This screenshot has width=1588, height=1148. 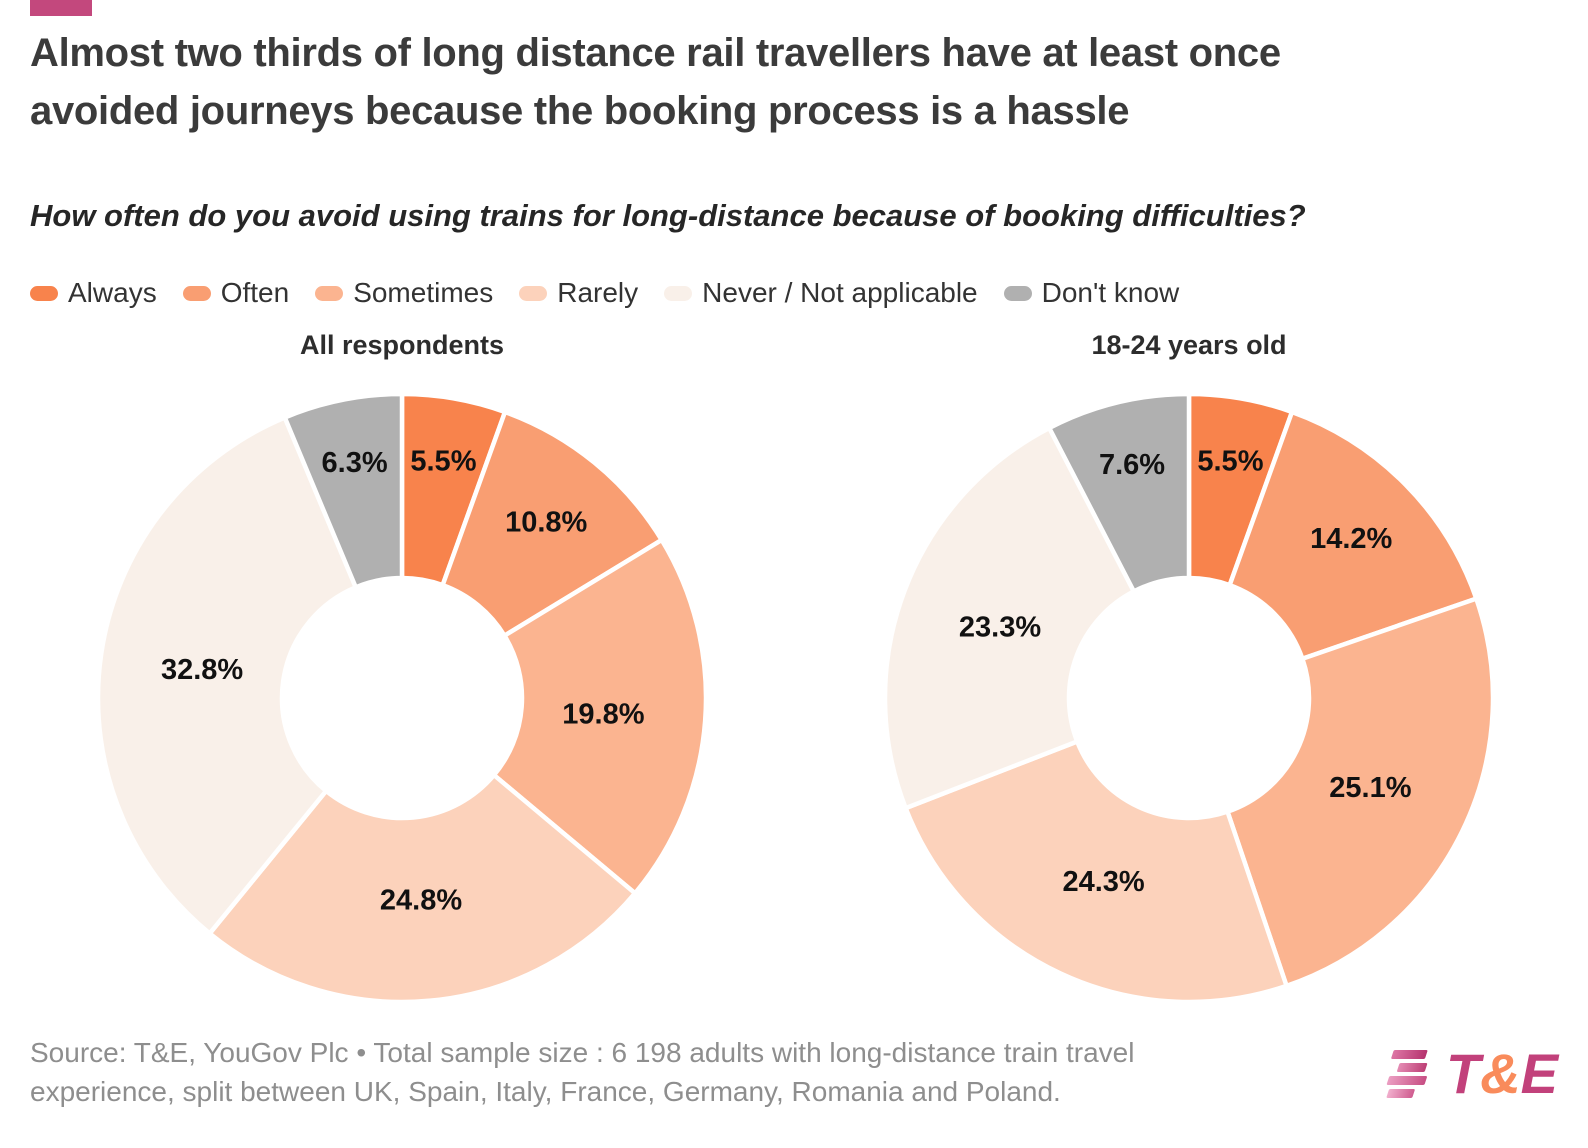 I want to click on legend-item: Rarely, so click(x=578, y=293).